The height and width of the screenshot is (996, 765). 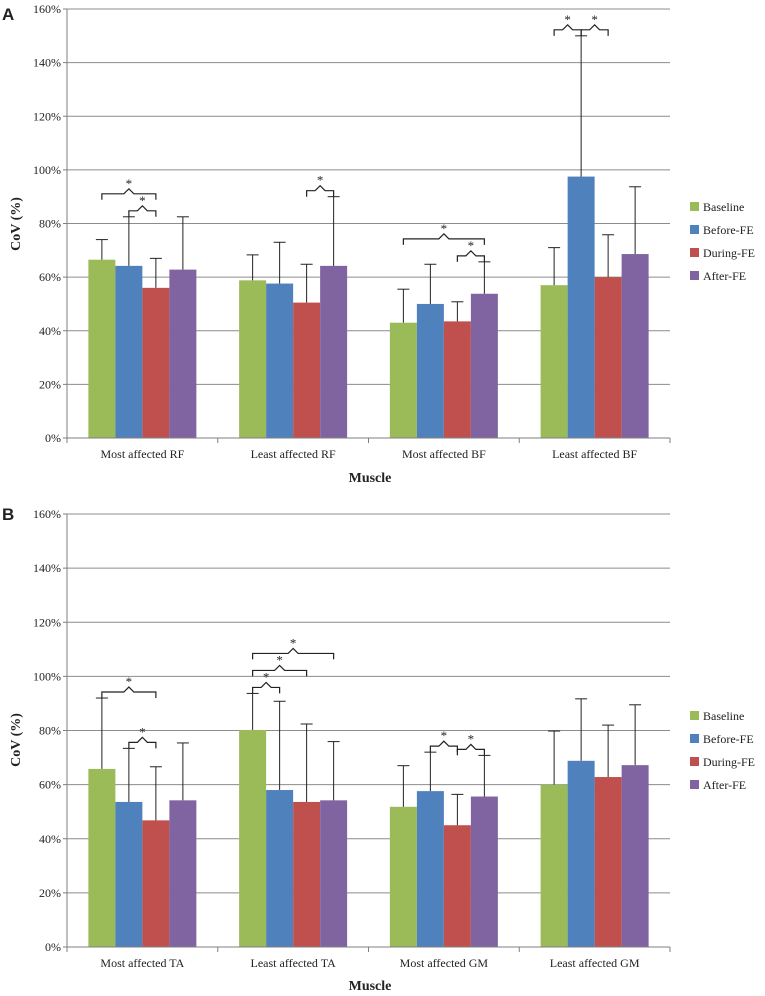 What do you see at coordinates (47, 9) in the screenshot?
I see `panel-a-ytick-label-160: 160%` at bounding box center [47, 9].